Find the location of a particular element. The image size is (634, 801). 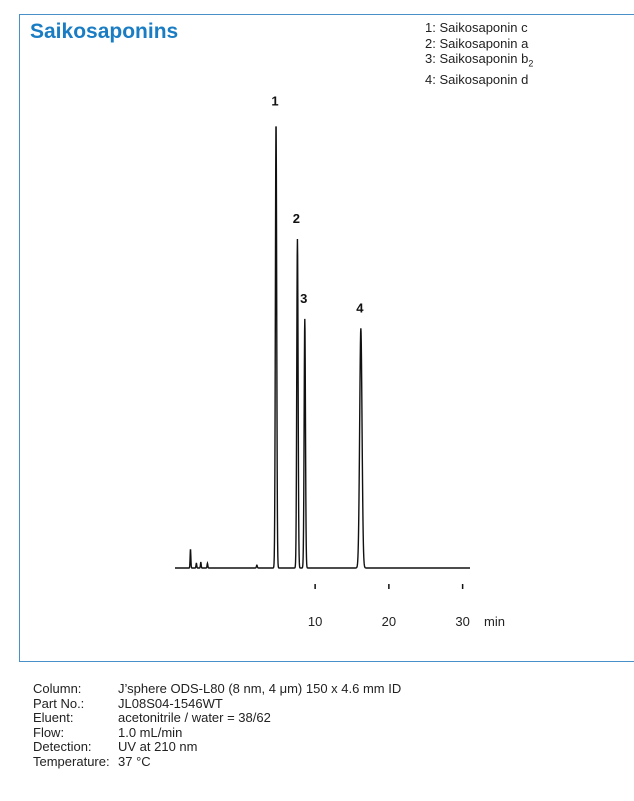

peak-label-2: 2 is located at coordinates (296, 218).